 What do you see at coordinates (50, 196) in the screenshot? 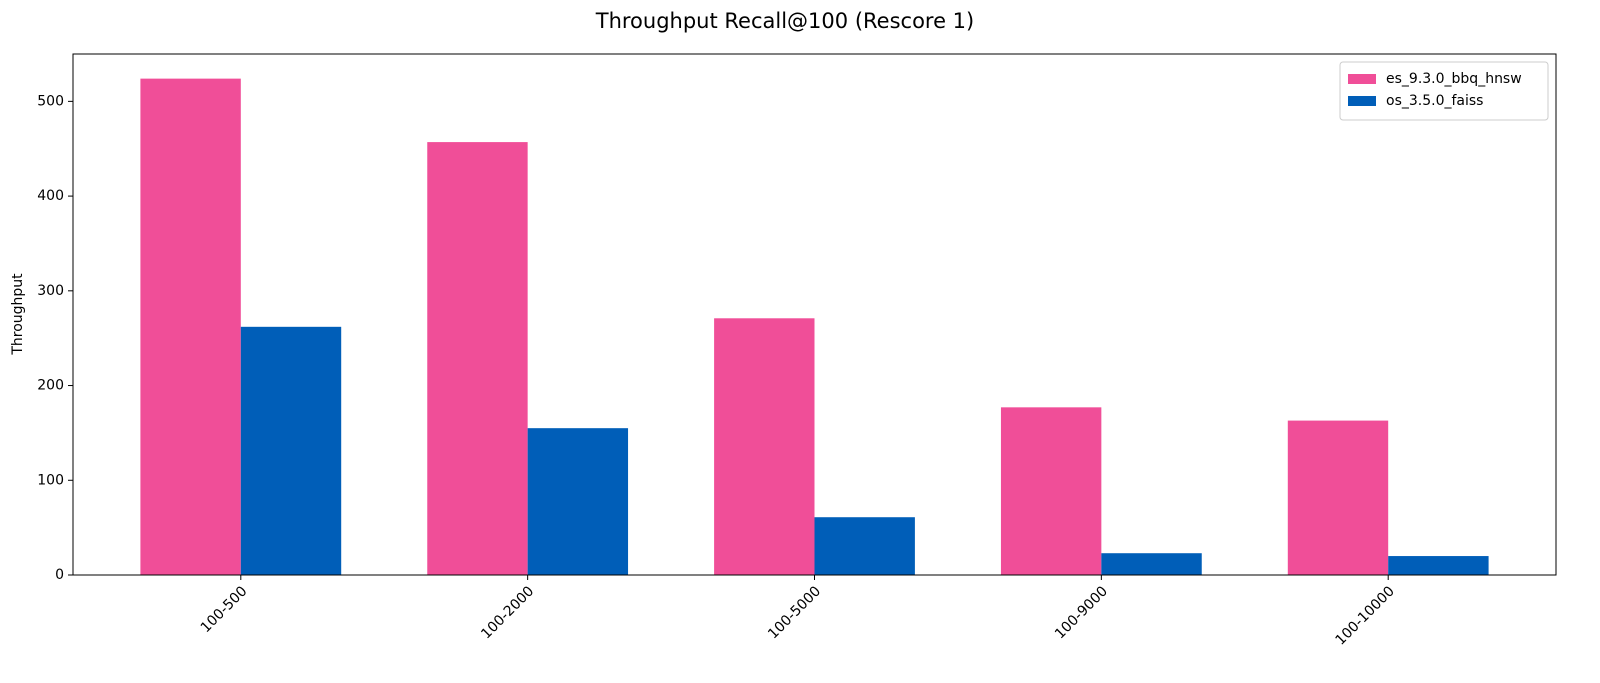
I see `y-tick-label: 400` at bounding box center [50, 196].